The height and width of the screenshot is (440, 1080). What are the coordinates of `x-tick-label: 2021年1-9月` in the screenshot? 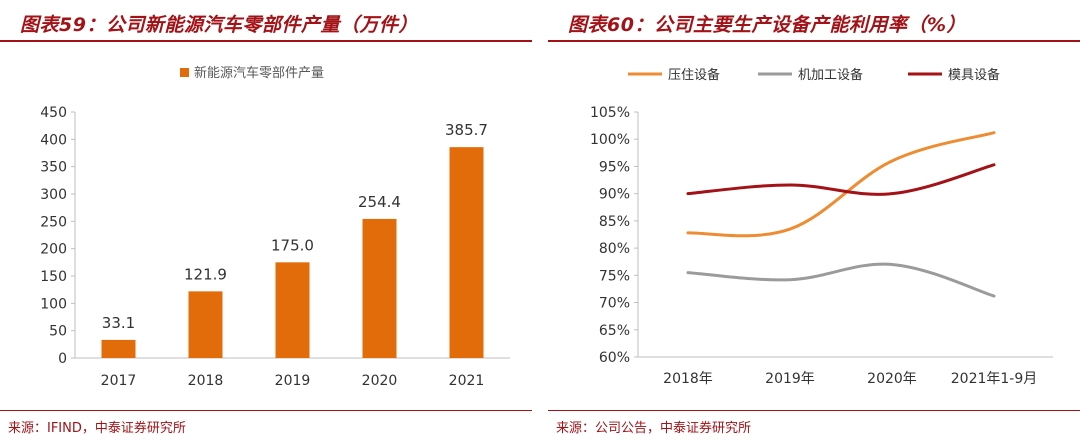 It's located at (994, 379).